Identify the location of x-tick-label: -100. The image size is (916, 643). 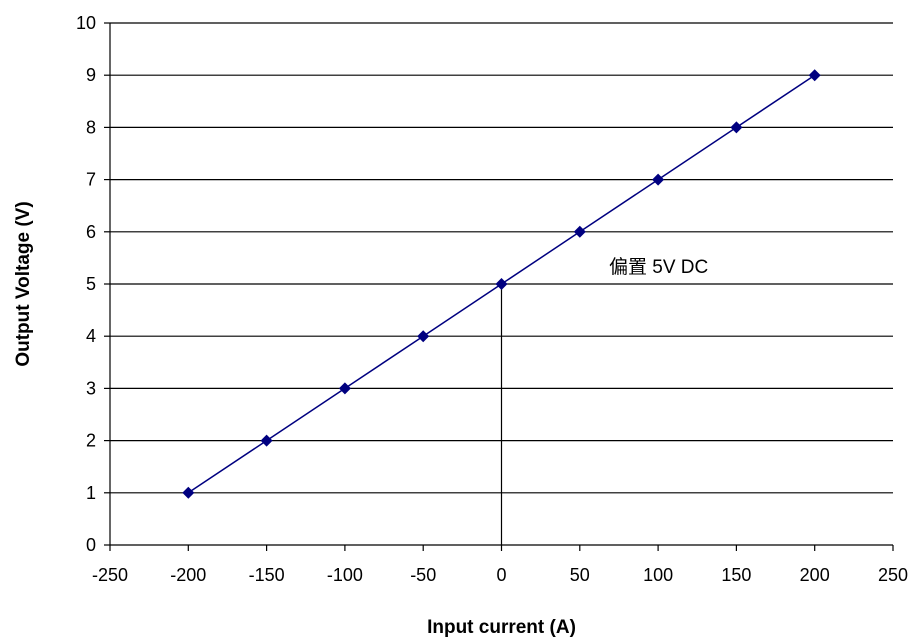
(345, 575).